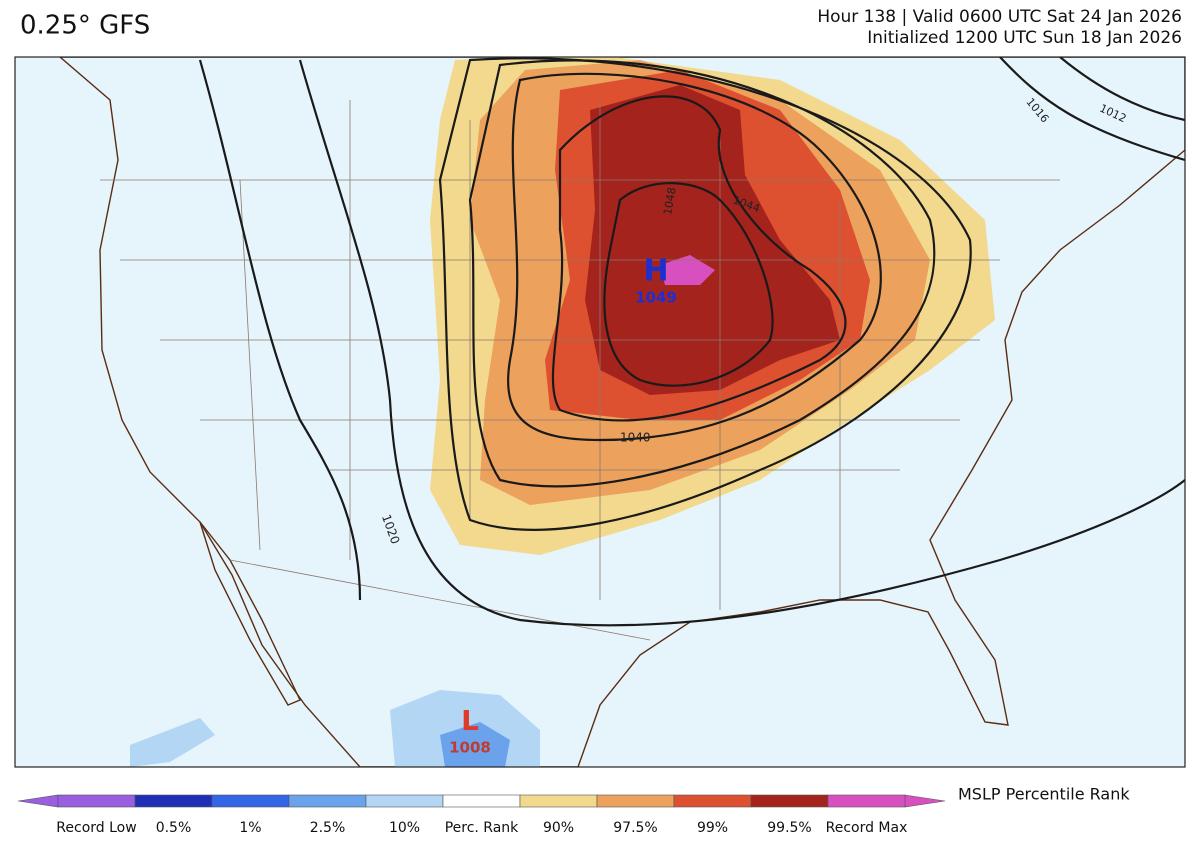 The height and width of the screenshot is (860, 1200). What do you see at coordinates (328, 828) in the screenshot?
I see `colorbar-label: 2.5%` at bounding box center [328, 828].